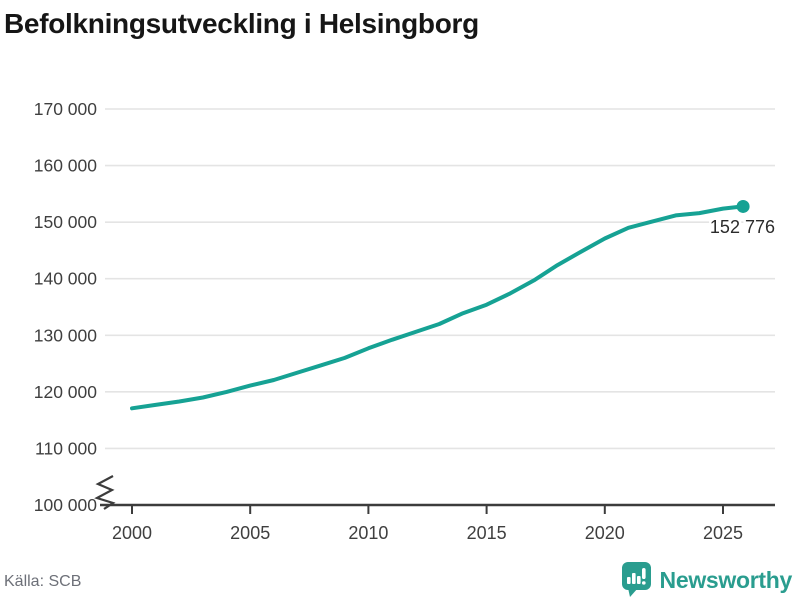 The image size is (800, 600). Describe the element at coordinates (250, 533) in the screenshot. I see `x-tick-label: 2005` at that location.